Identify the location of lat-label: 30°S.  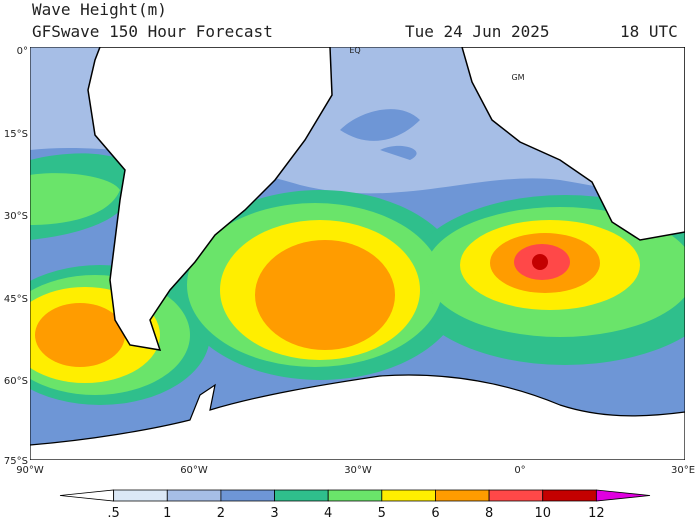
(16, 216).